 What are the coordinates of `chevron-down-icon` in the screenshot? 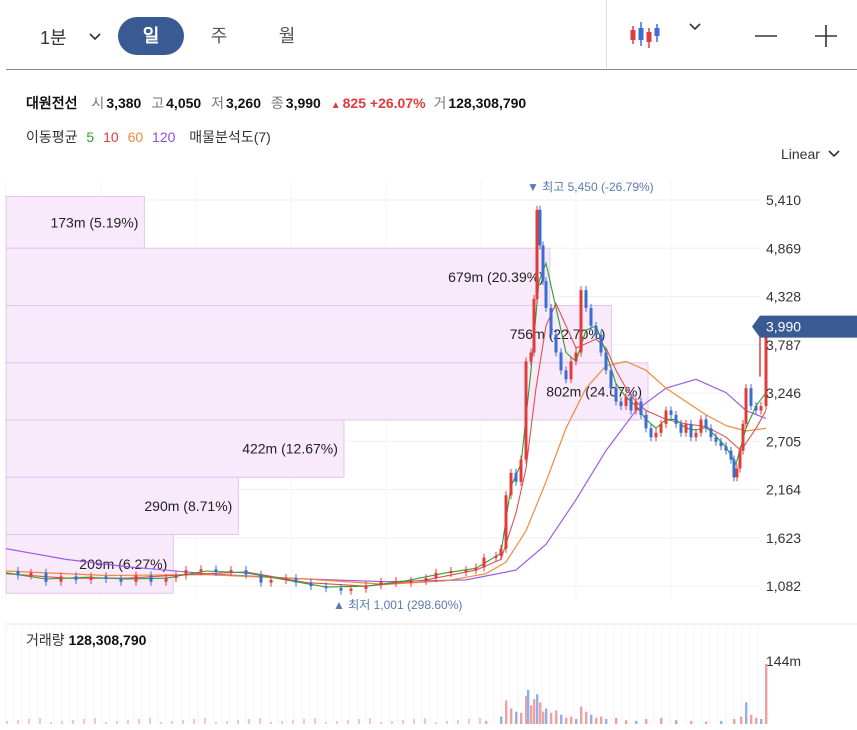 It's located at (834, 154).